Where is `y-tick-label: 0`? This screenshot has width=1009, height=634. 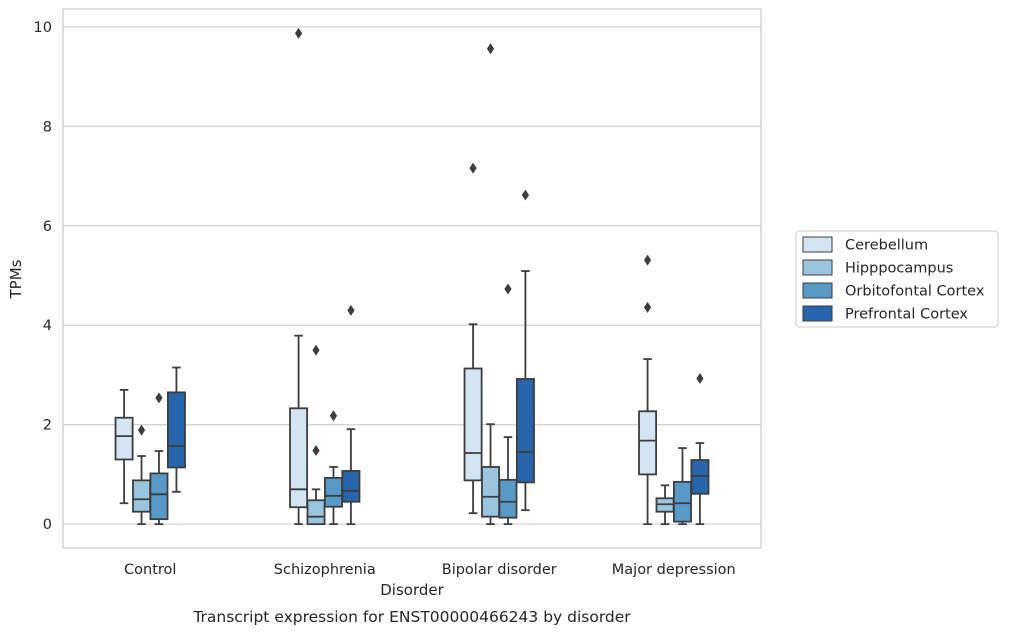 y-tick-label: 0 is located at coordinates (47, 525).